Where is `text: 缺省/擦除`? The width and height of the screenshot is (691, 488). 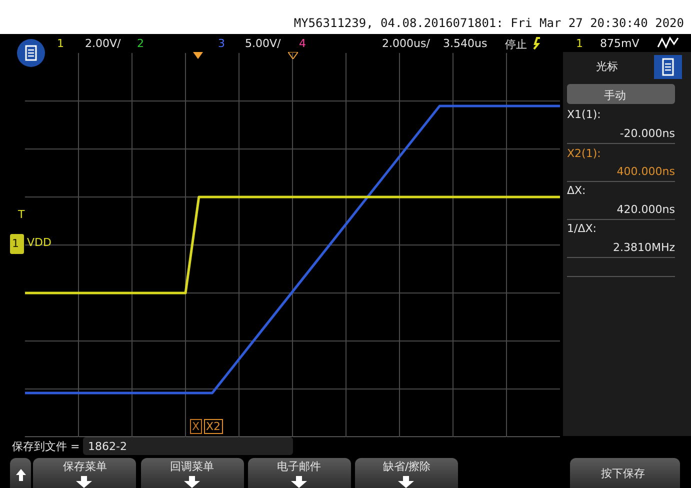 text: 缺省/擦除 is located at coordinates (407, 466).